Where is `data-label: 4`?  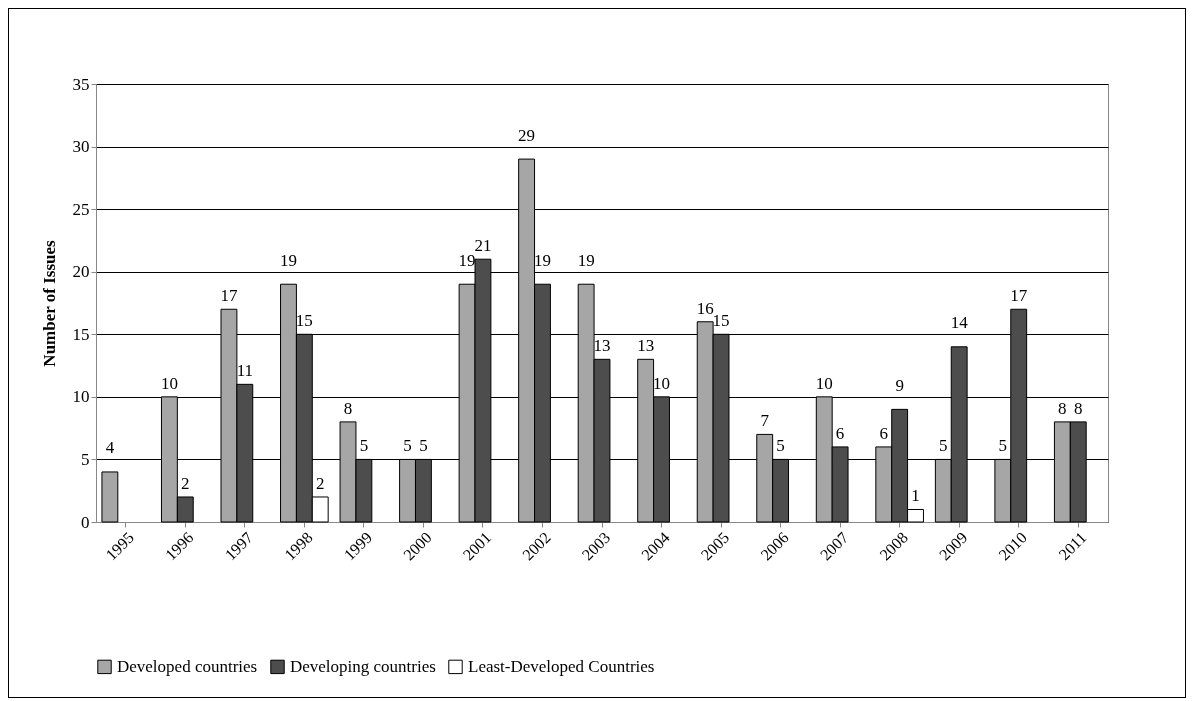
data-label: 4 is located at coordinates (110, 448).